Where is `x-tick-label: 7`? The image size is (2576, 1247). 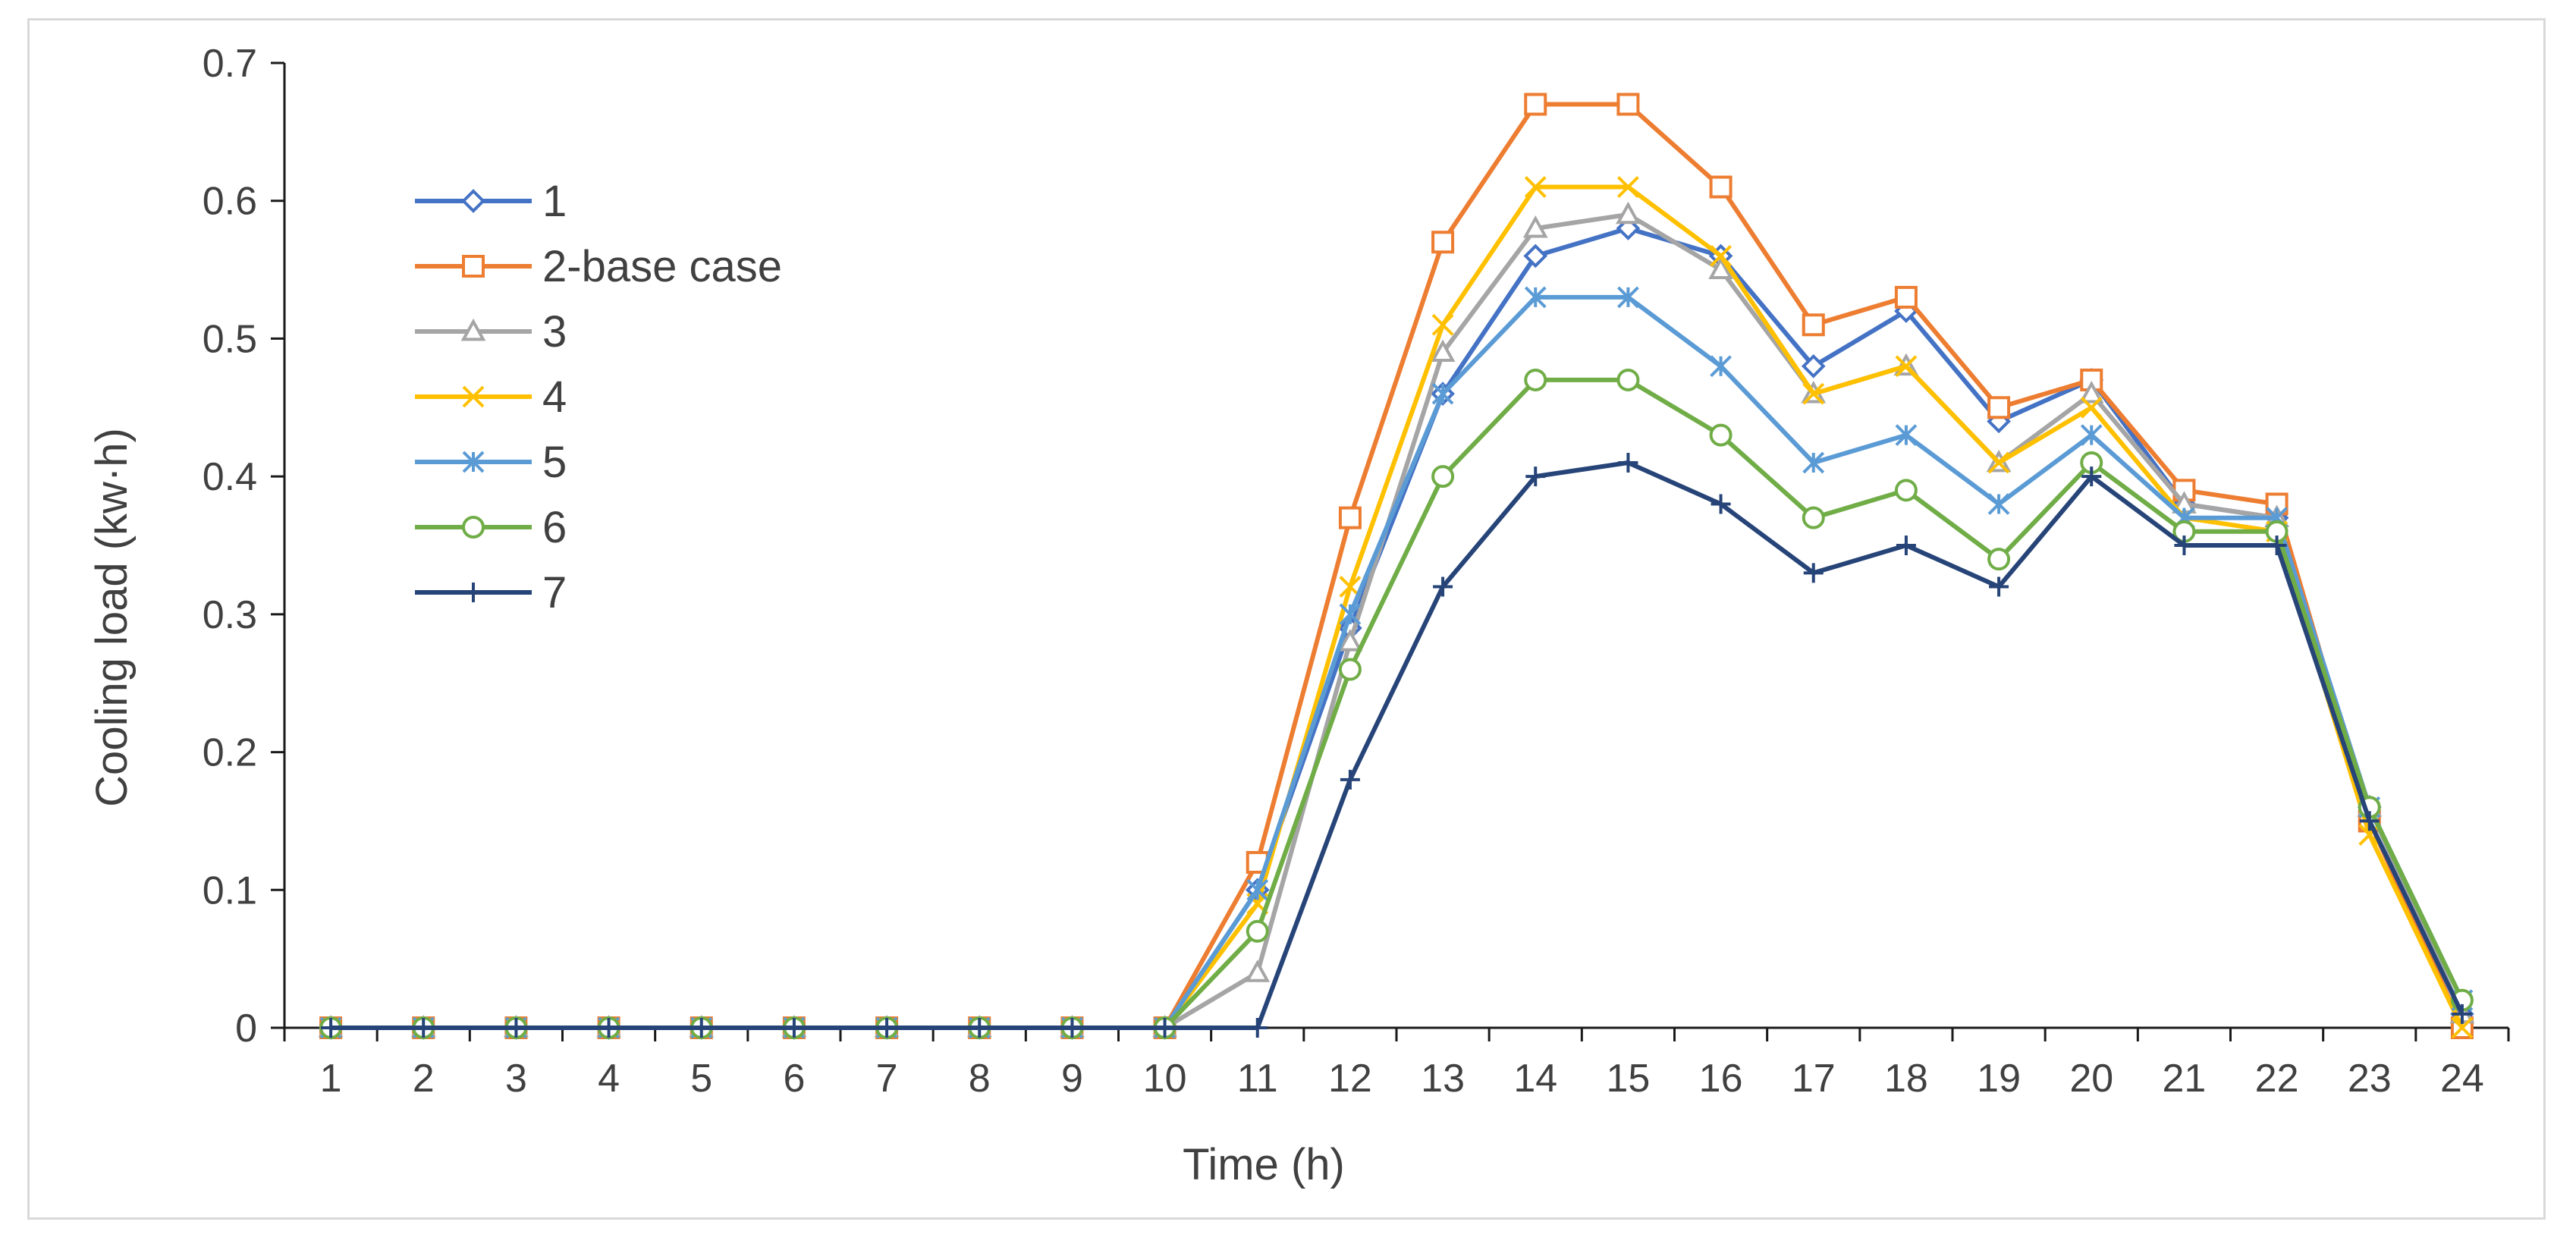 x-tick-label: 7 is located at coordinates (887, 1079).